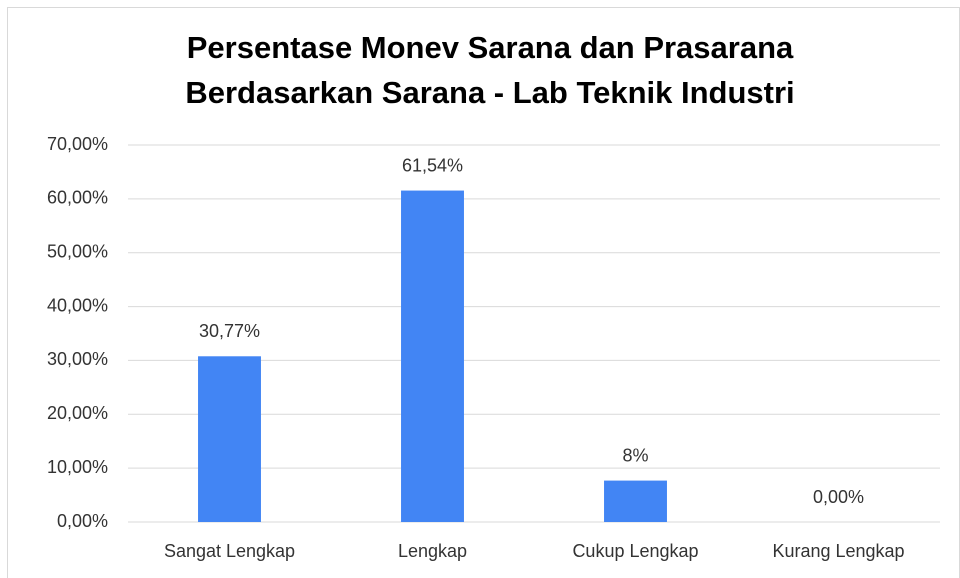 This screenshot has width=960, height=578. What do you see at coordinates (489, 92) in the screenshot?
I see `chart-title: Berdasarkan Sarana - Lab Teknik Industri` at bounding box center [489, 92].